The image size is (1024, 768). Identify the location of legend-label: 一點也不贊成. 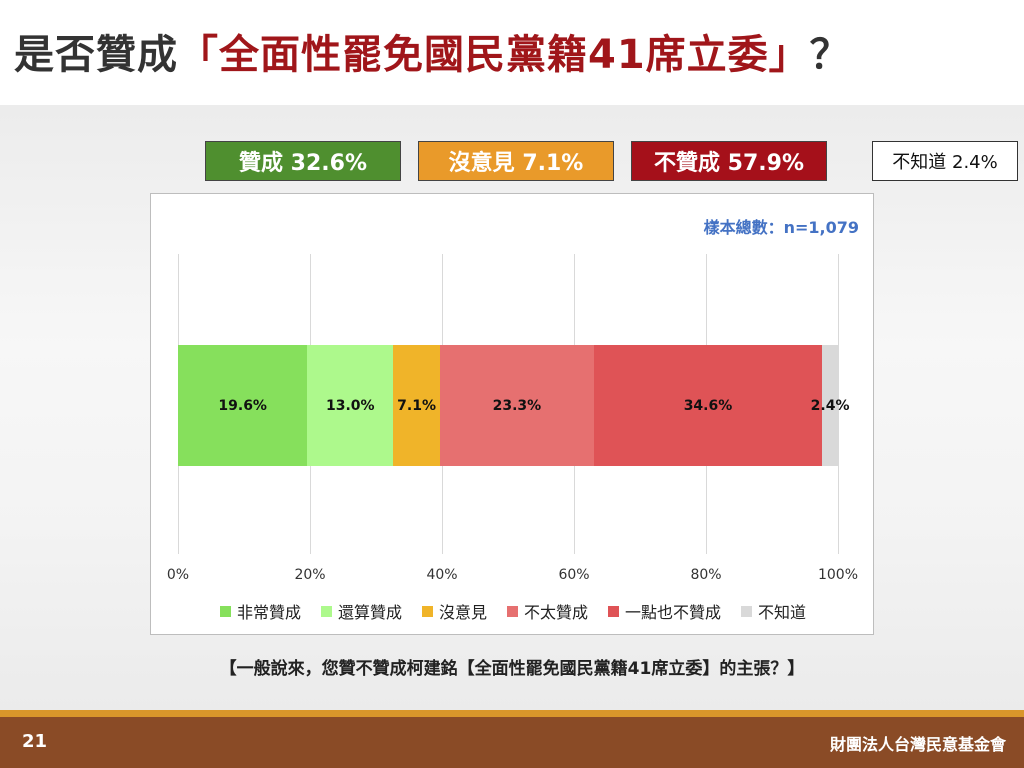
(673, 612).